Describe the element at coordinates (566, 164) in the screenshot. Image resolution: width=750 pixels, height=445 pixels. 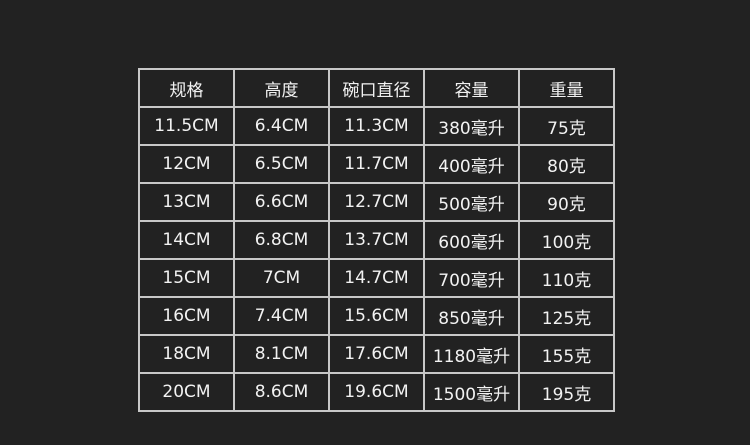
I see `cell-weight: 80克` at that location.